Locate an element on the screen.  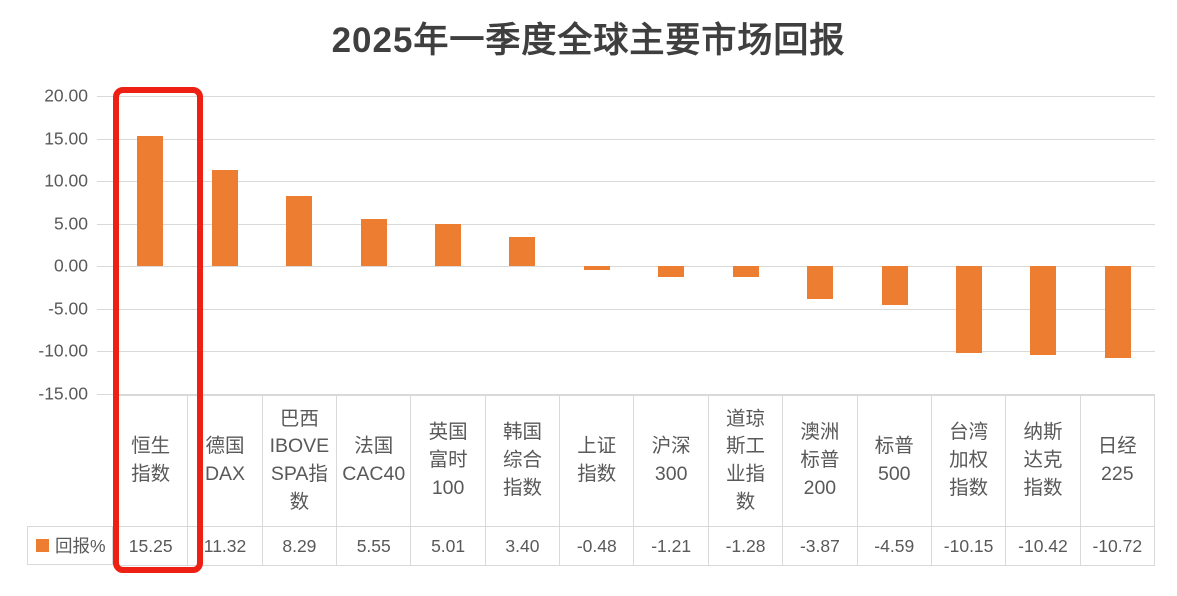
legend-label: 回报% is located at coordinates (80, 546).